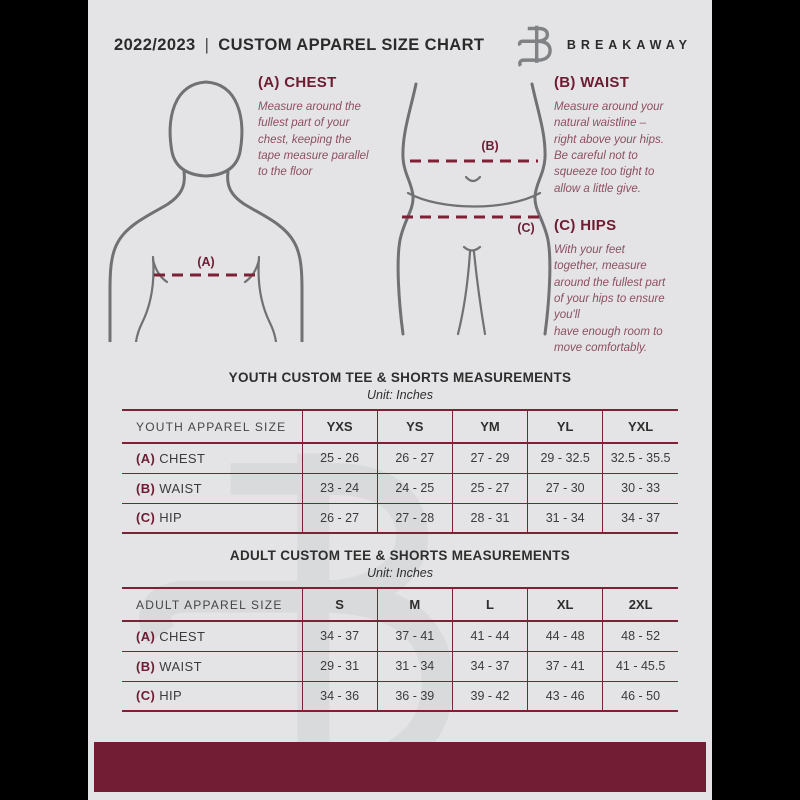 This screenshot has height=800, width=800. What do you see at coordinates (489, 605) in the screenshot?
I see `size-column-header: L` at bounding box center [489, 605].